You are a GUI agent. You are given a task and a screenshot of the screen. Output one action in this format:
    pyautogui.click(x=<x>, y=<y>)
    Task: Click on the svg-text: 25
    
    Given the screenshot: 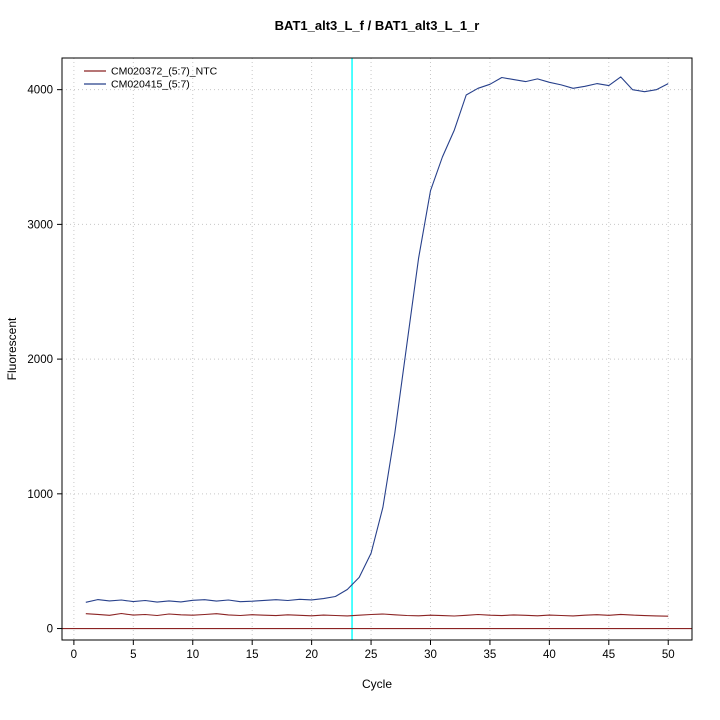 What is the action you would take?
    pyautogui.click(x=371, y=655)
    